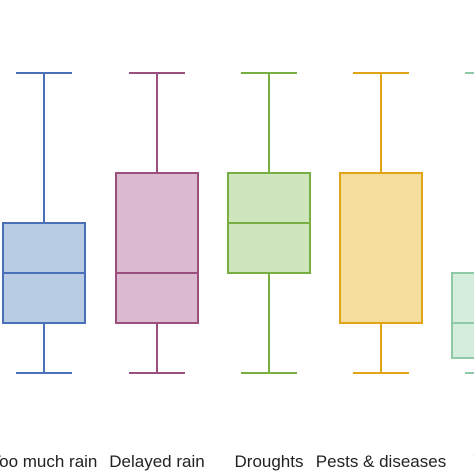  Describe the element at coordinates (156, 461) in the screenshot. I see `category-label: Delayed rain` at that location.